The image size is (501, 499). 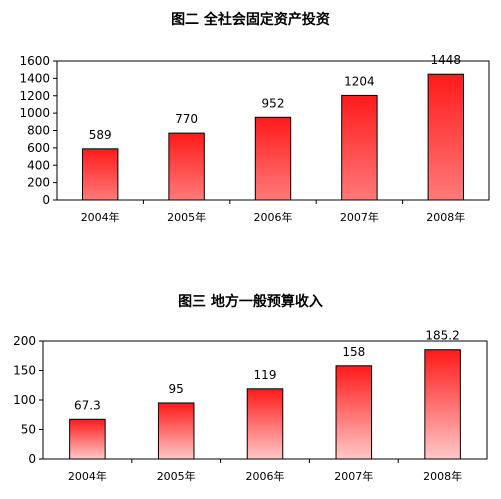 What do you see at coordinates (34, 96) in the screenshot?
I see `chart1-y-tick-label: 1200` at bounding box center [34, 96].